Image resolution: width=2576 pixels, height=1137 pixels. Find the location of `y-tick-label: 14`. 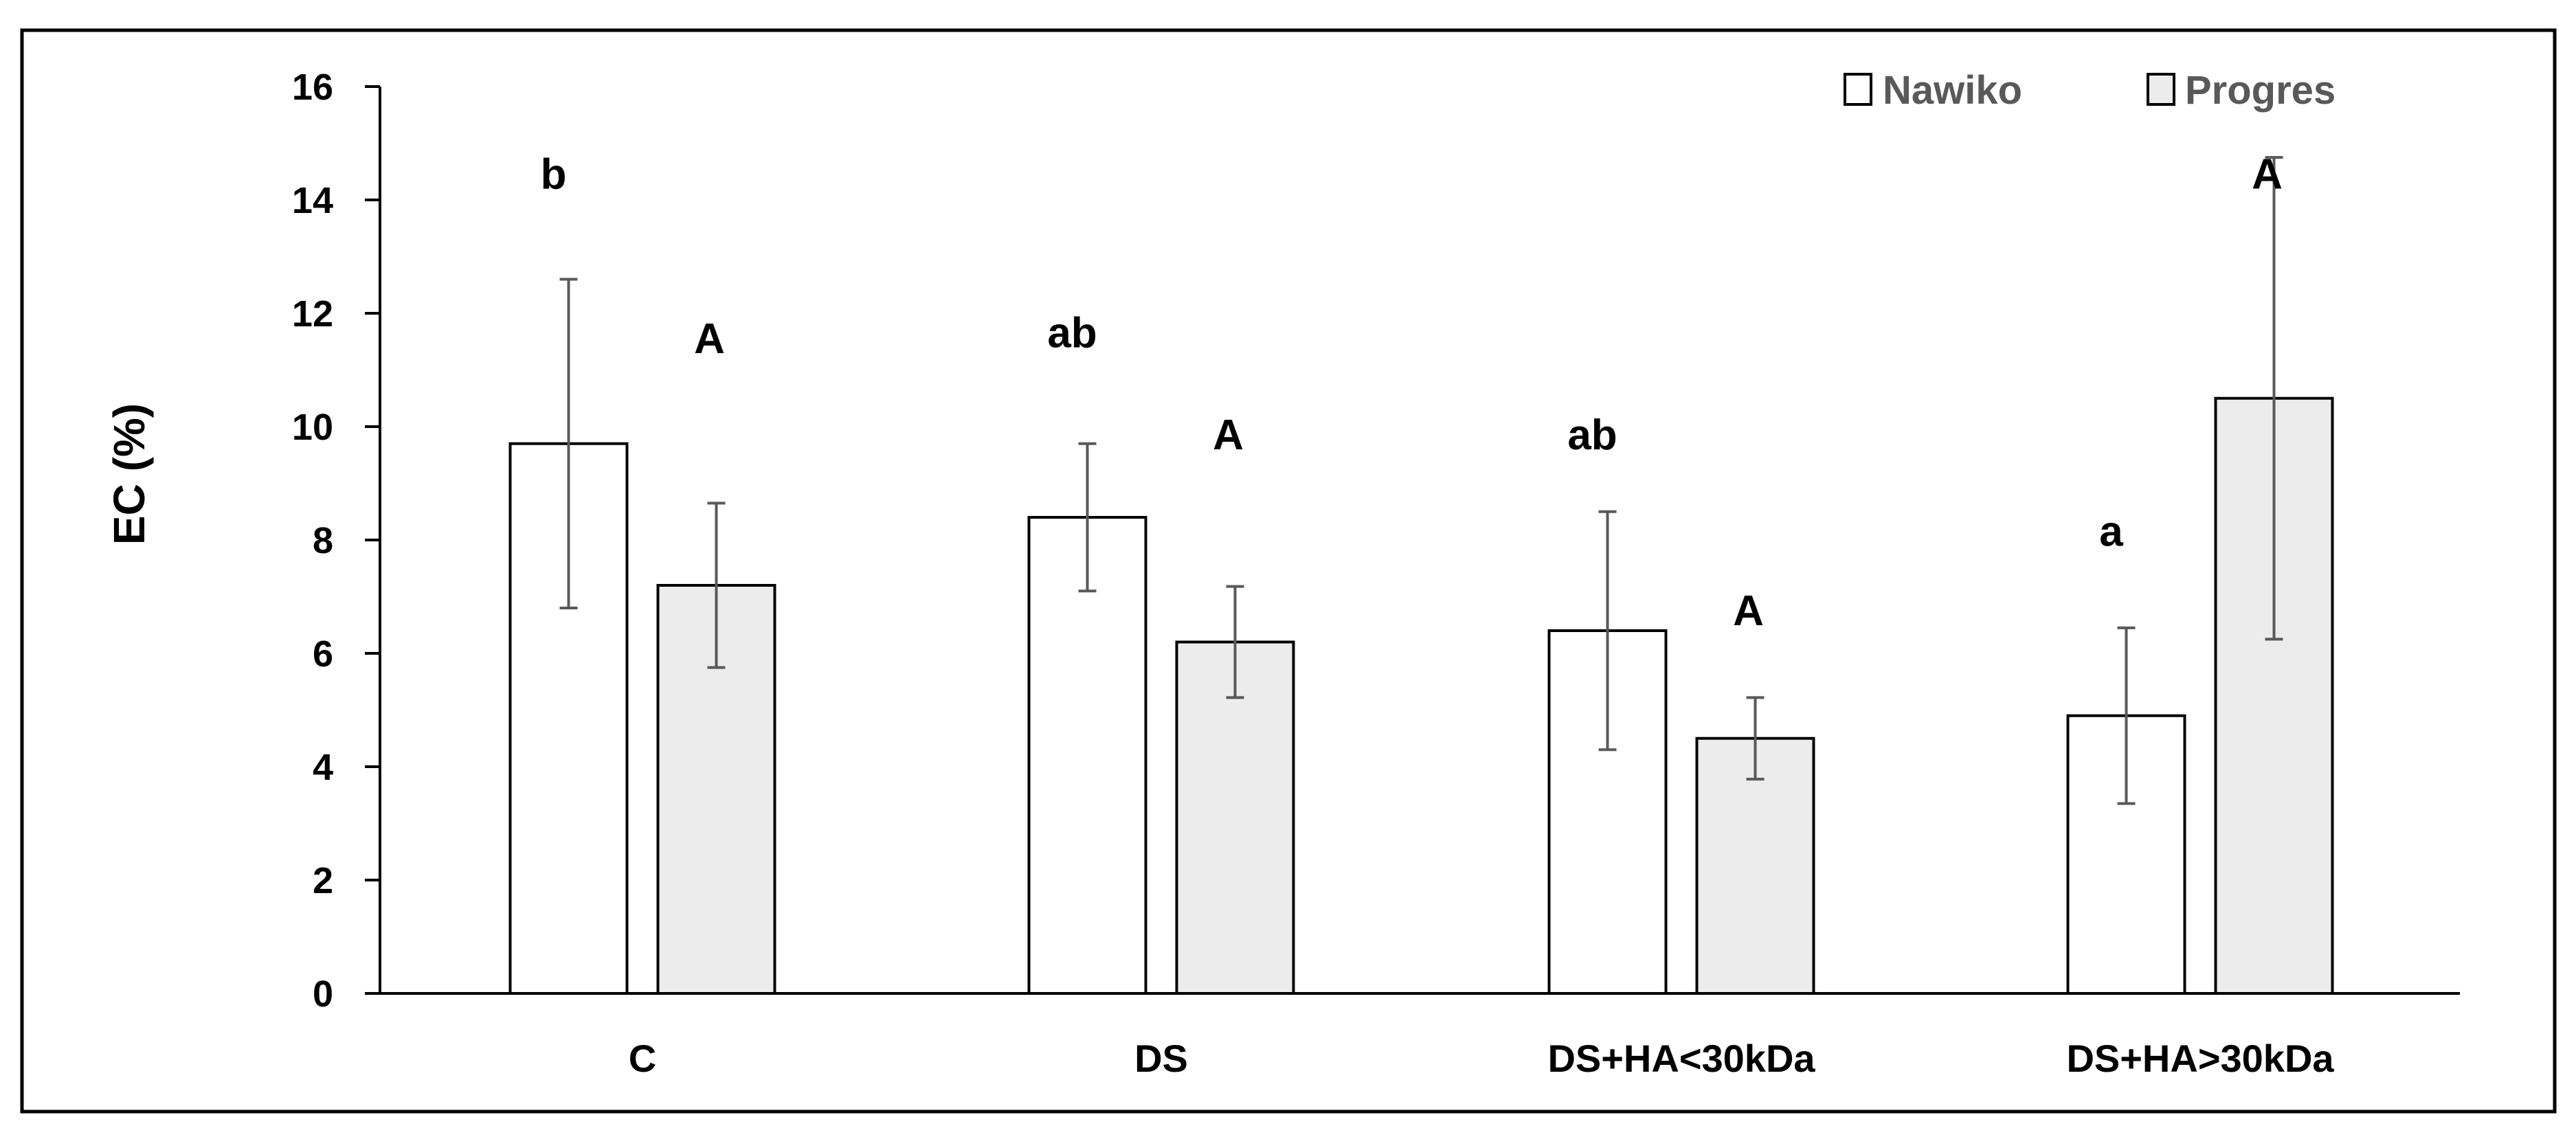

y-tick-label: 14 is located at coordinates (312, 200).